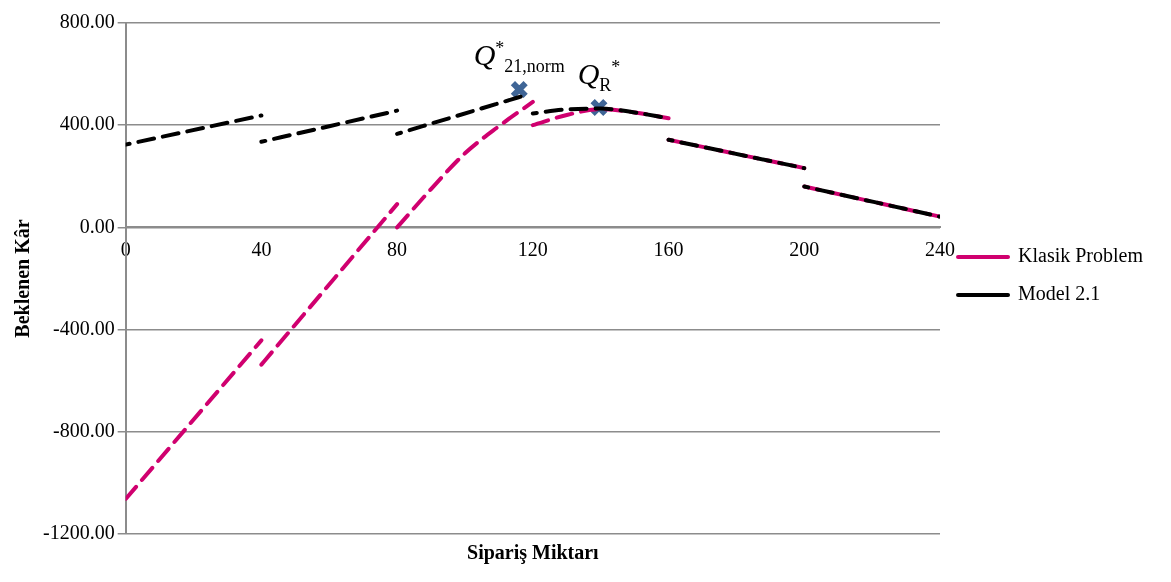  I want to click on x-tick-label: 240, so click(940, 248).